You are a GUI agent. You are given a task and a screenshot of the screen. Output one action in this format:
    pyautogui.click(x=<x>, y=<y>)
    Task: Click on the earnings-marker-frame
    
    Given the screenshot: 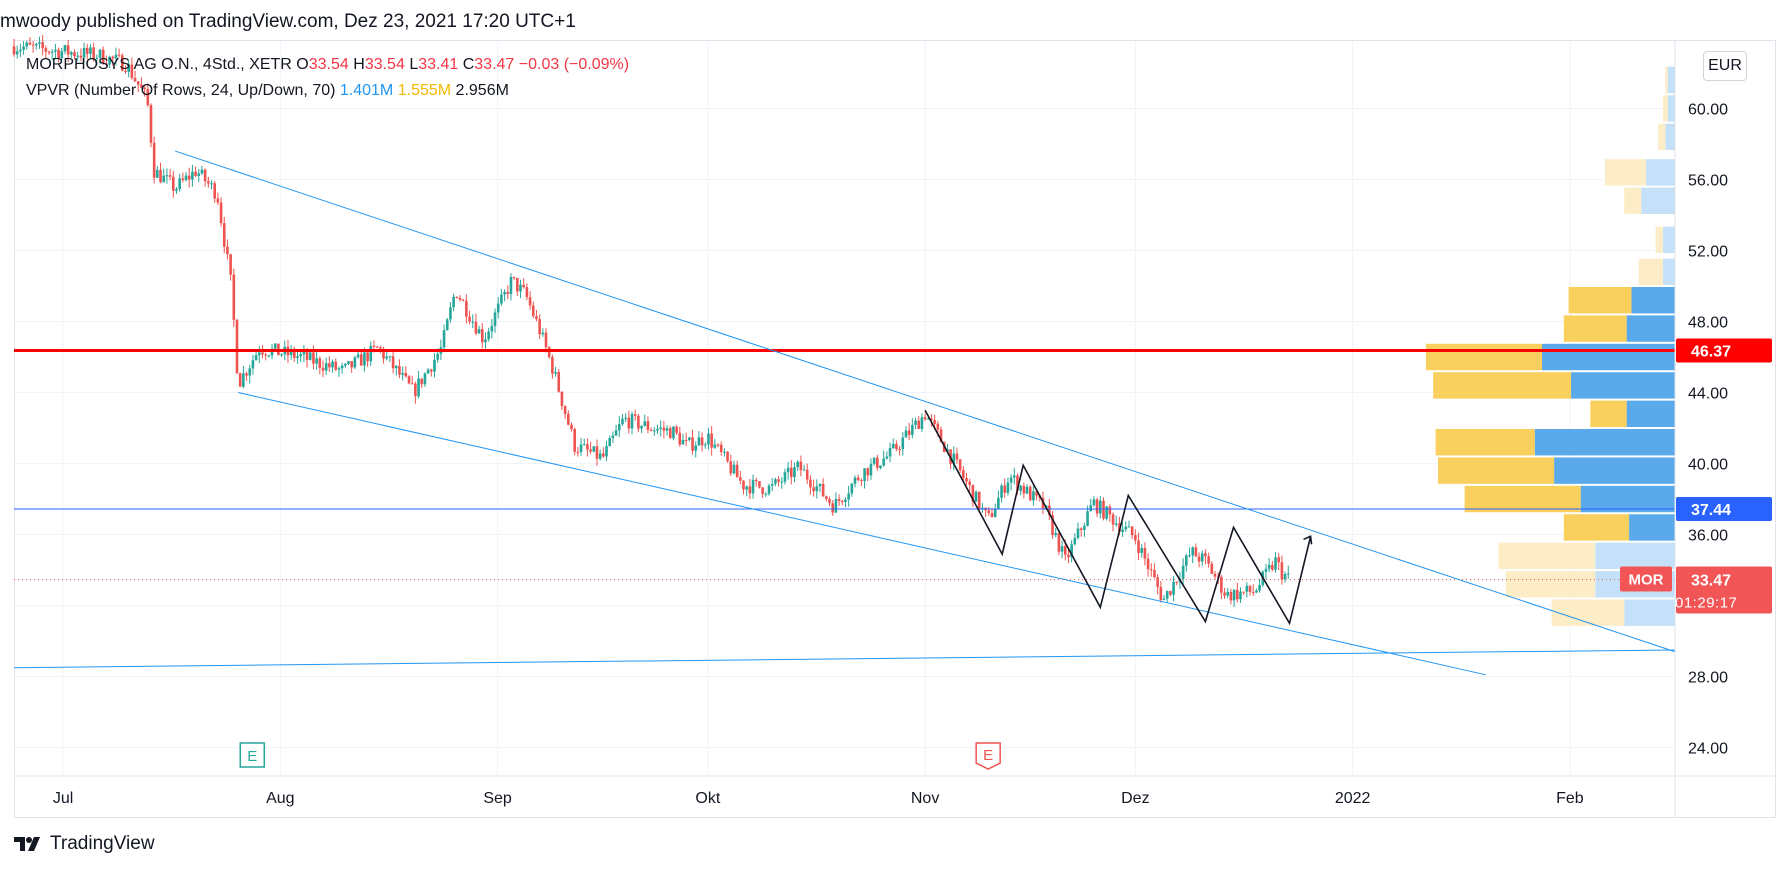 What is the action you would take?
    pyautogui.click(x=252, y=755)
    